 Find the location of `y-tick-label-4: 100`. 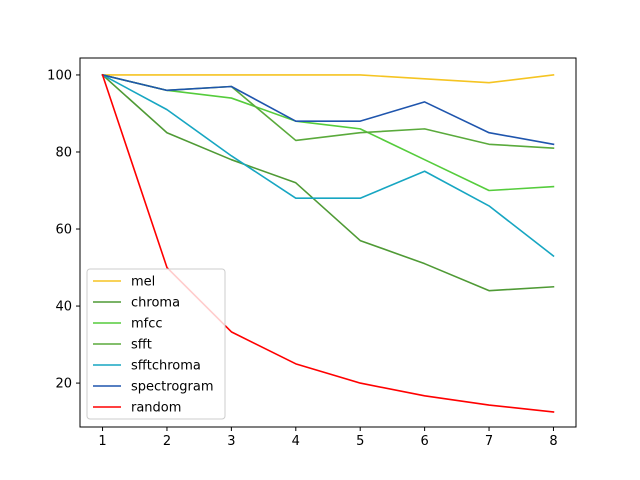

y-tick-label-4: 100 is located at coordinates (59, 75).